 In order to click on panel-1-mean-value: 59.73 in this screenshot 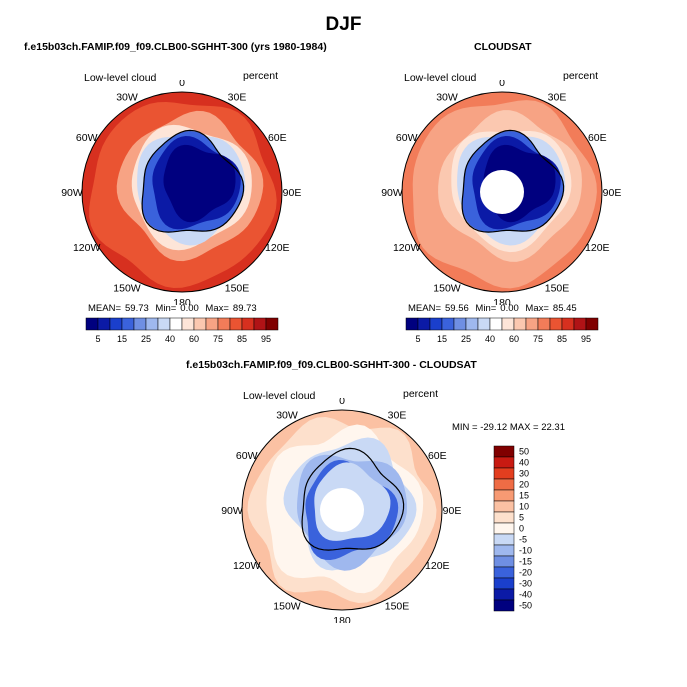, I will do `click(137, 308)`.